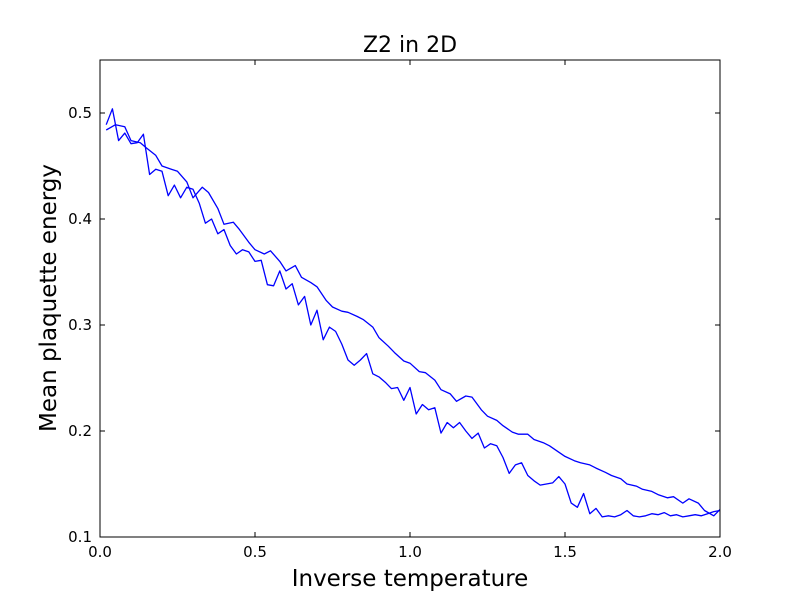 This screenshot has height=597, width=800. What do you see at coordinates (80, 431) in the screenshot?
I see `y-tick-label: 0.2` at bounding box center [80, 431].